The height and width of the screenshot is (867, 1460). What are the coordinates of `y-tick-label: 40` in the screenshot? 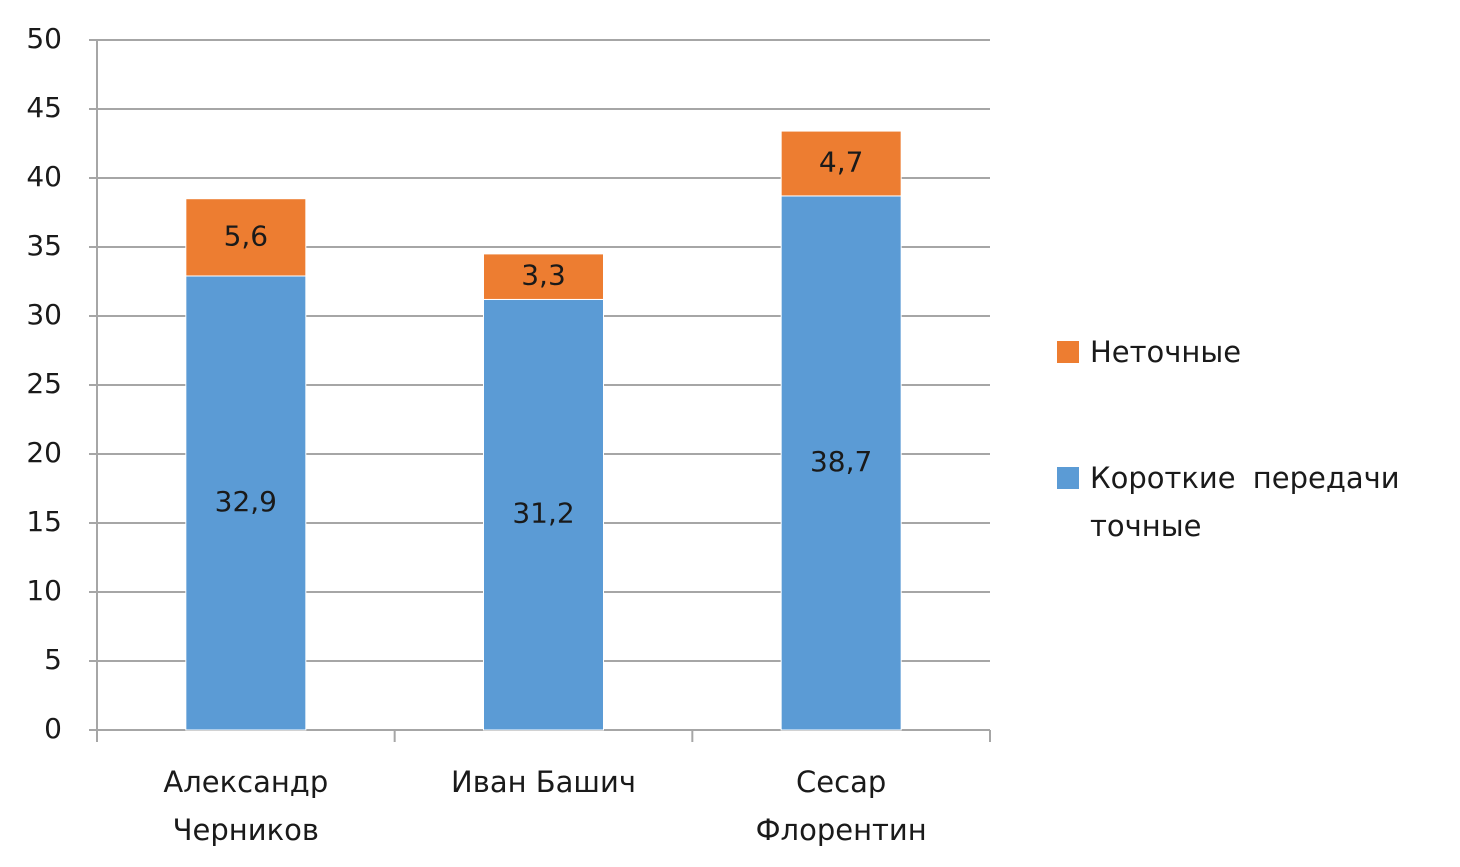 It's located at (44, 176).